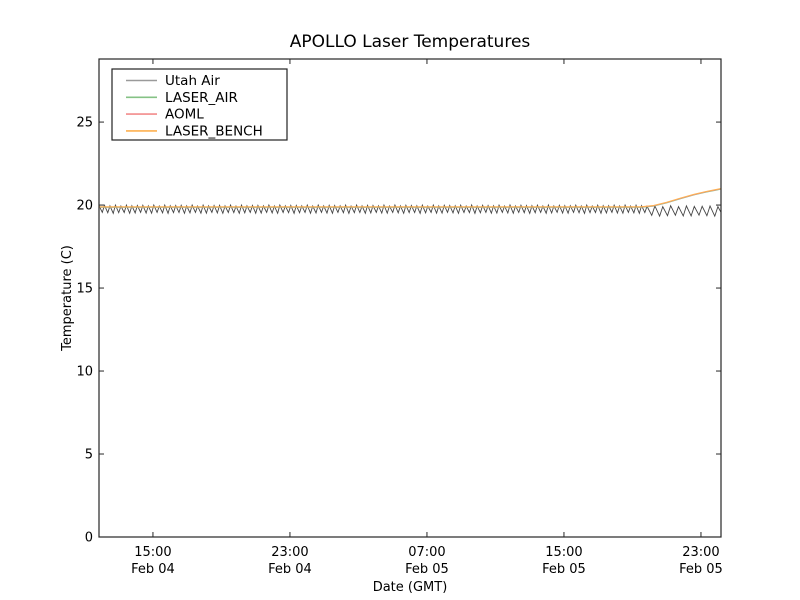 This screenshot has height=600, width=800. I want to click on legend-entry: LASER_AIR, so click(182, 98).